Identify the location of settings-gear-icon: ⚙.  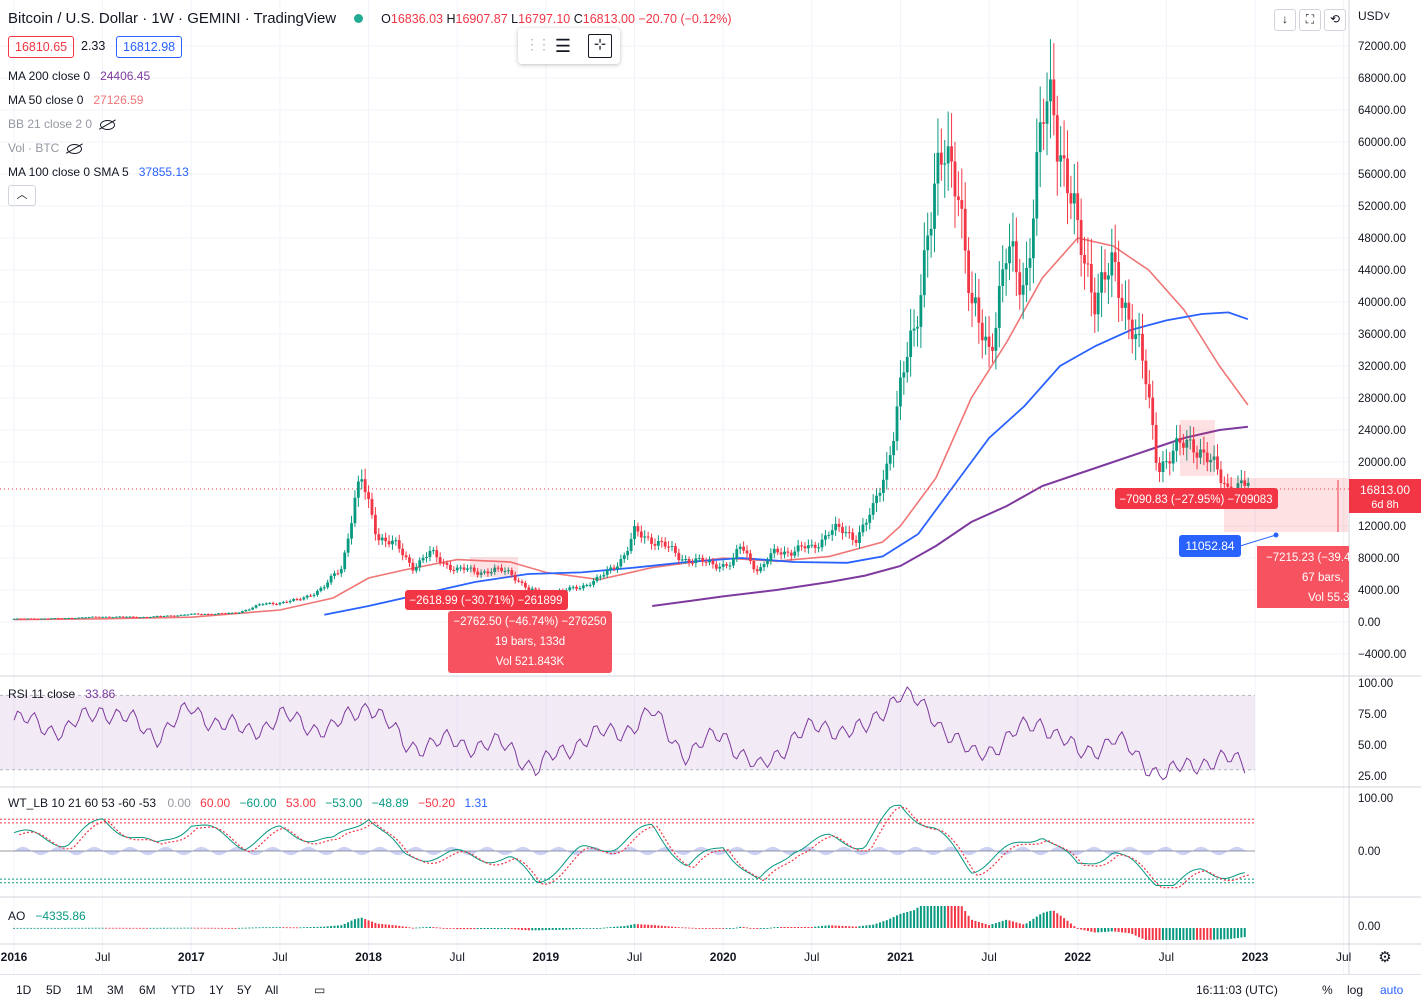
(1384, 957).